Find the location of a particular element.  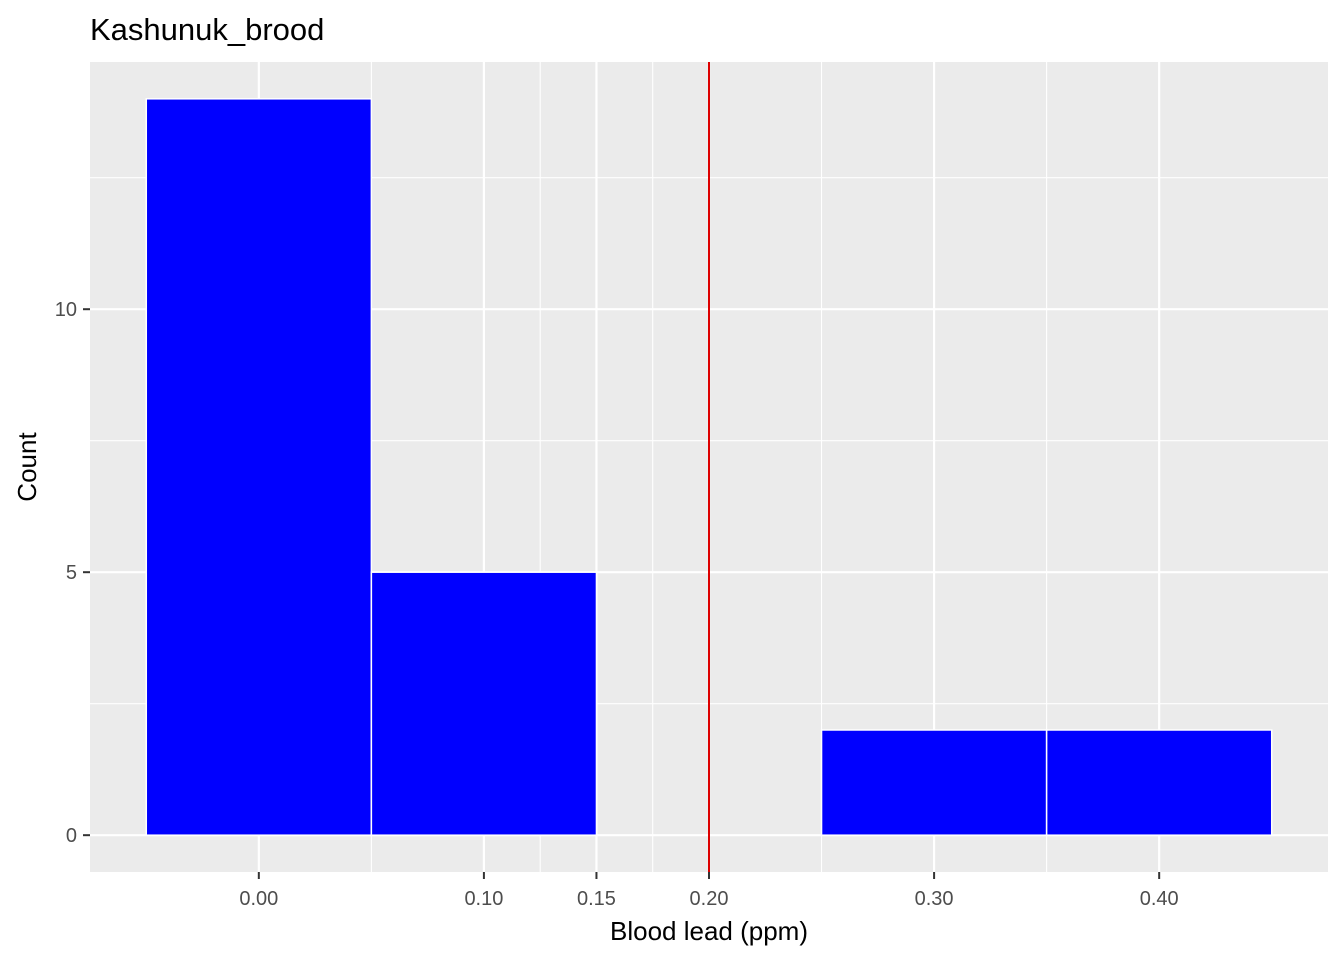

x-tick-label: 0.15 is located at coordinates (596, 899).